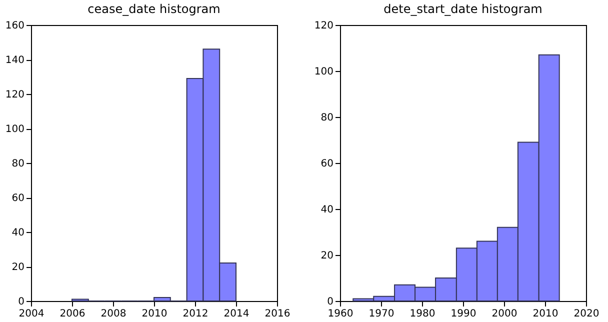 This screenshot has width=608, height=322. Describe the element at coordinates (463, 9) in the screenshot. I see `chart-title: dete_start_date histogram` at that location.